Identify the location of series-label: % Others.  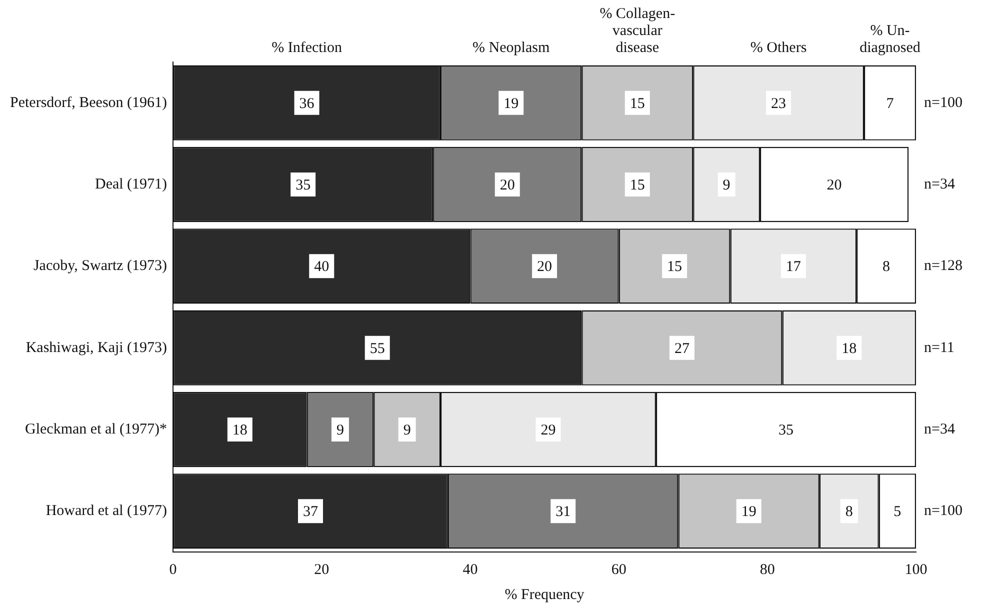
(778, 48).